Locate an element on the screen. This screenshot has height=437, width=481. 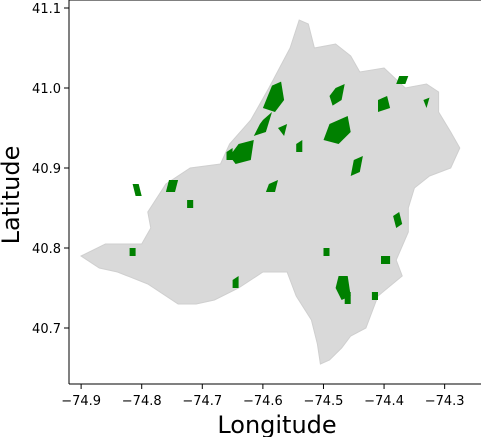
x-tick-label: −74.5 is located at coordinates (324, 401).